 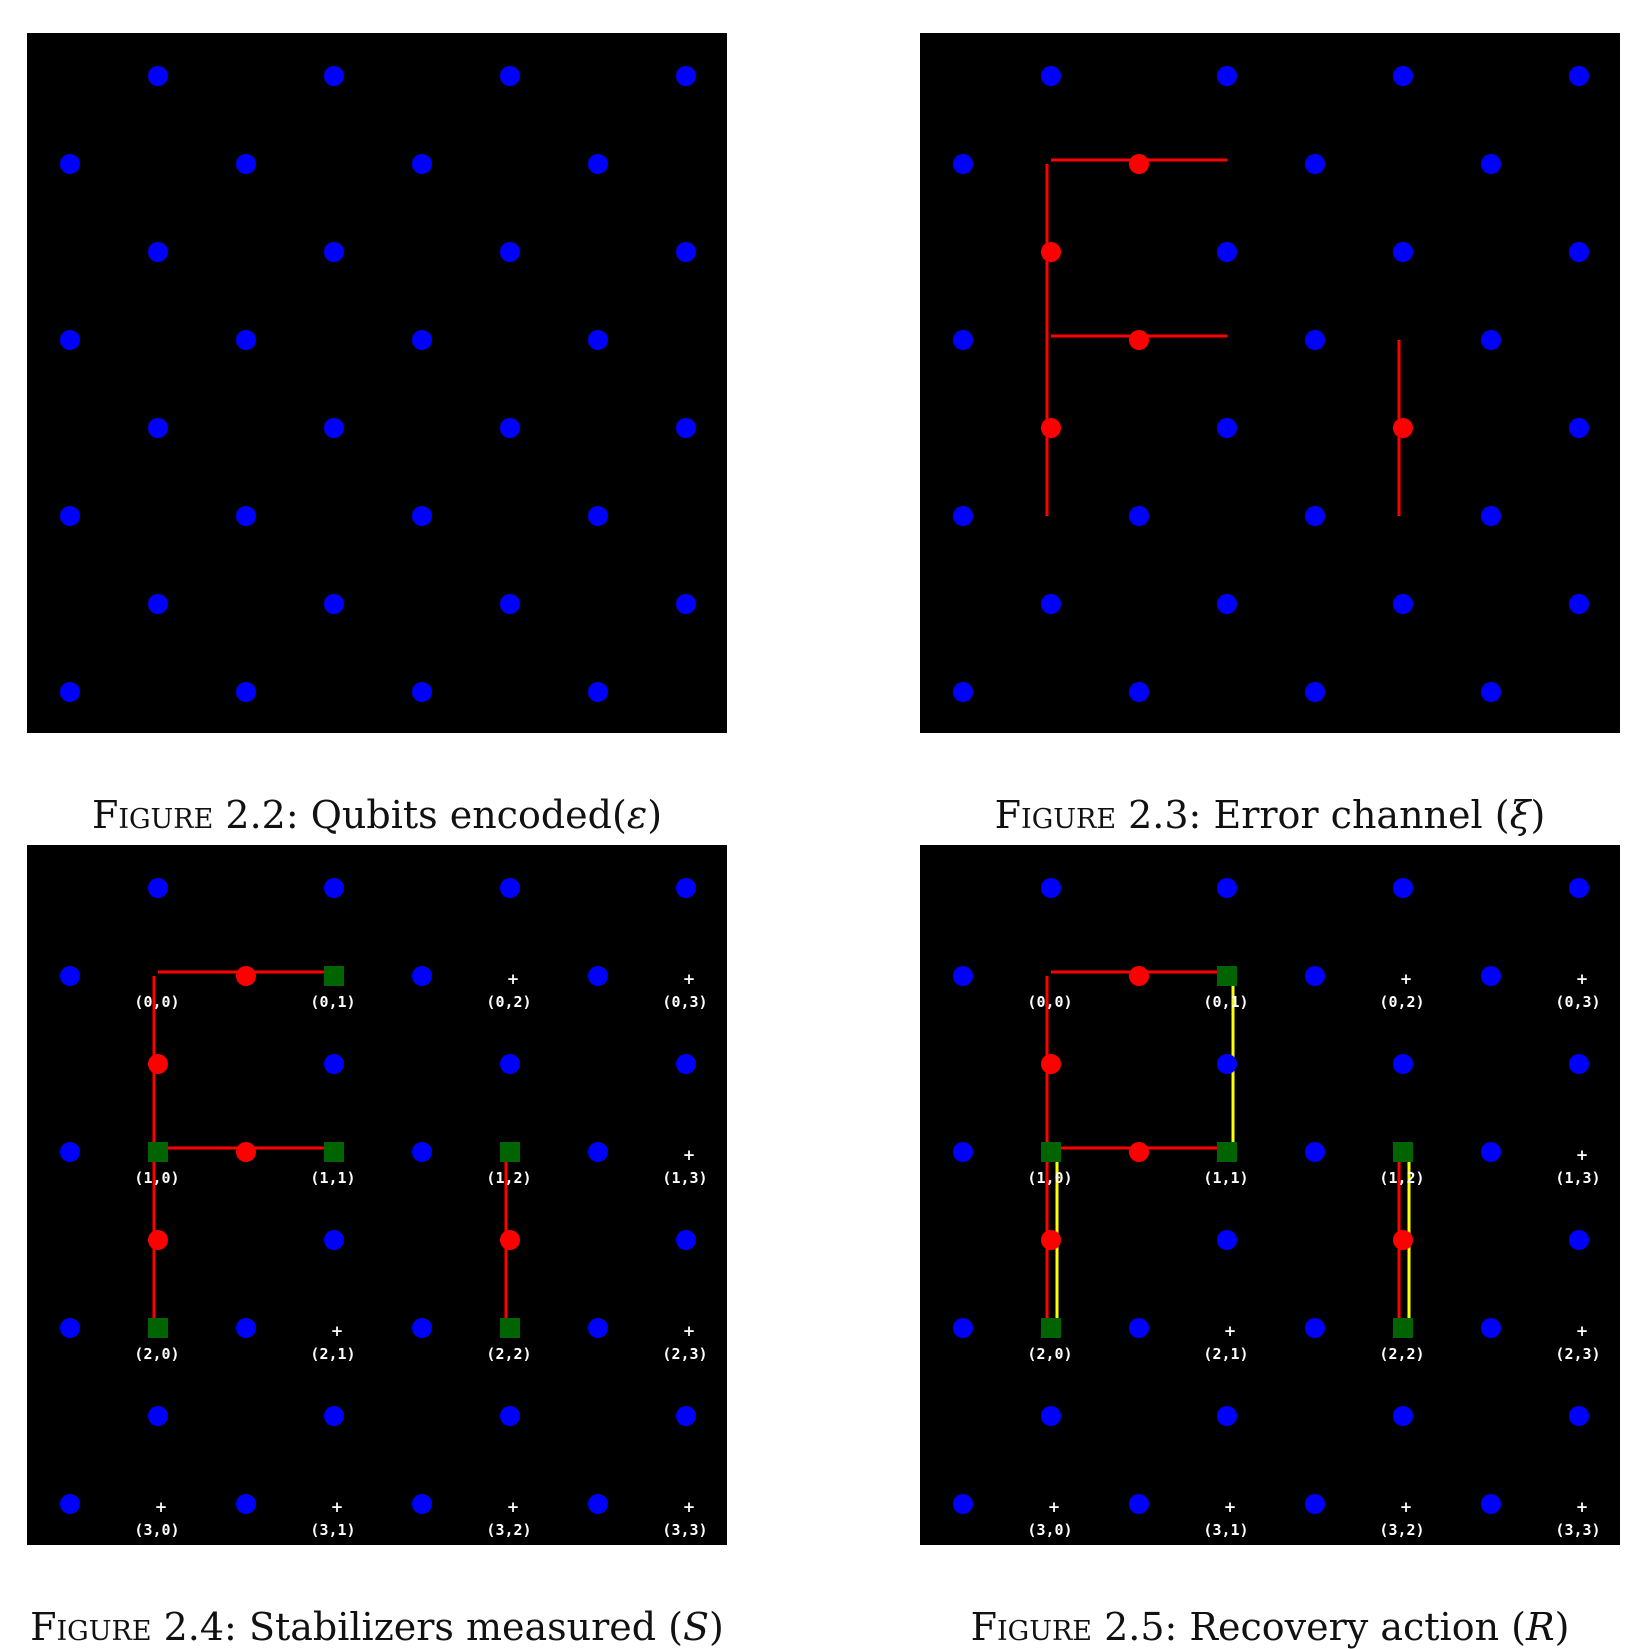 What do you see at coordinates (468, 815) in the screenshot?
I see `caption-text: Qubits encoded(` at bounding box center [468, 815].